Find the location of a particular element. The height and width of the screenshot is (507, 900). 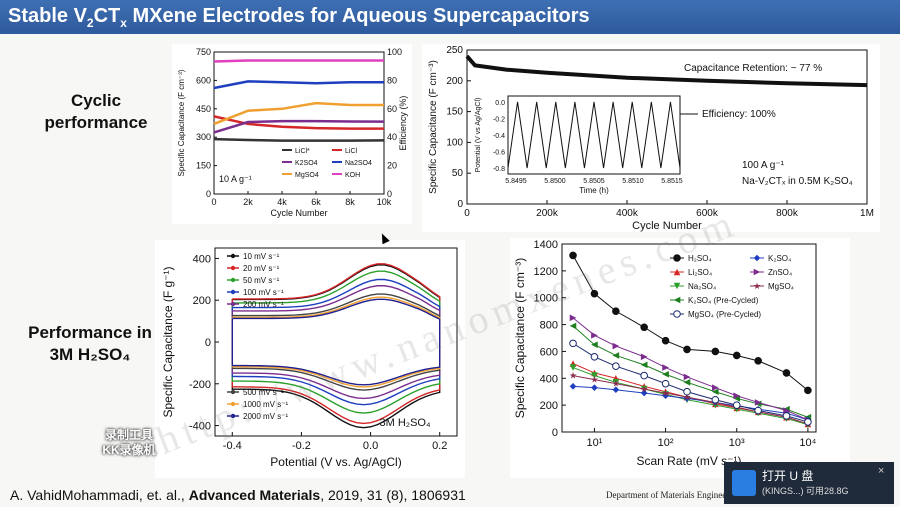

legend-label: Li₂SO₄ is located at coordinates (700, 272).